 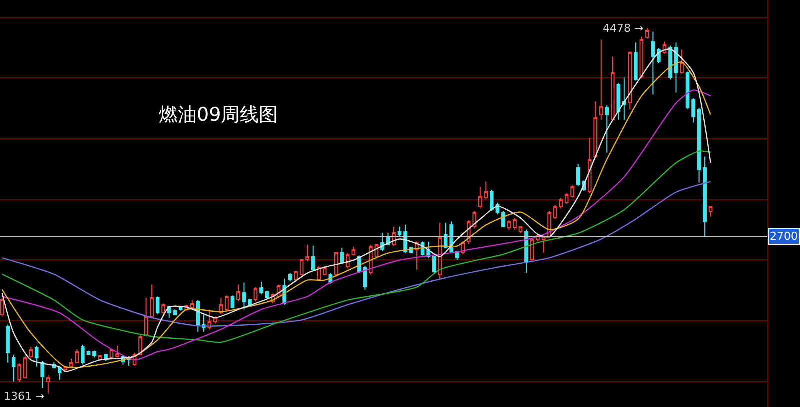 What do you see at coordinates (218, 115) in the screenshot?
I see `text: 燃油09周线图` at bounding box center [218, 115].